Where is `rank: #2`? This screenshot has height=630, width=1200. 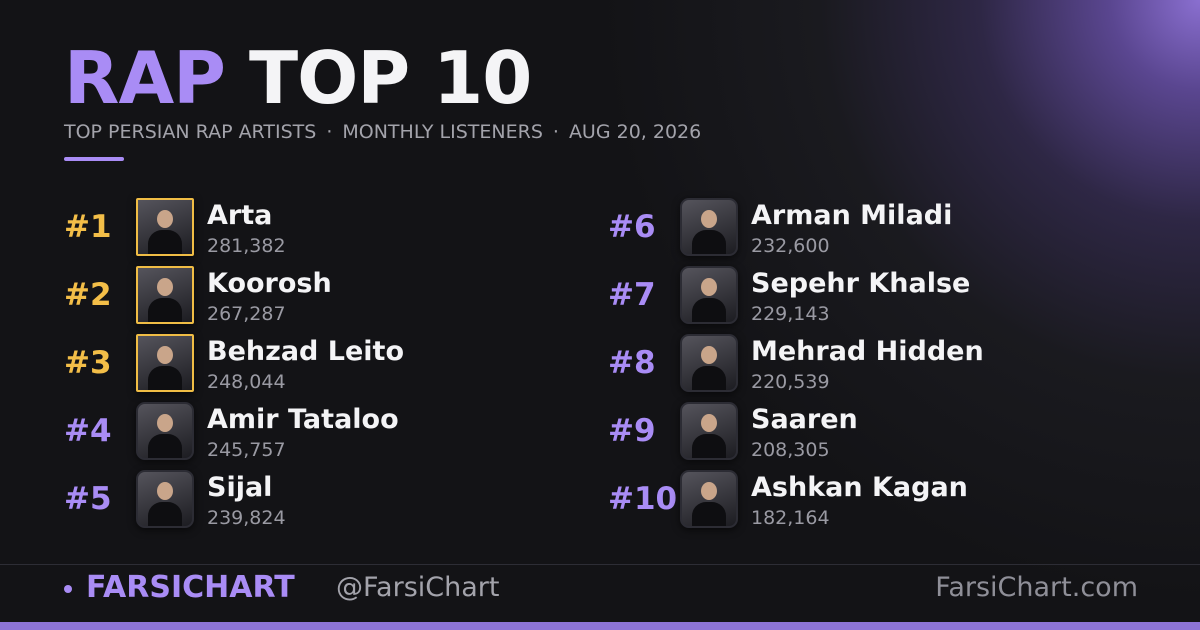
rank: #2 is located at coordinates (88, 295).